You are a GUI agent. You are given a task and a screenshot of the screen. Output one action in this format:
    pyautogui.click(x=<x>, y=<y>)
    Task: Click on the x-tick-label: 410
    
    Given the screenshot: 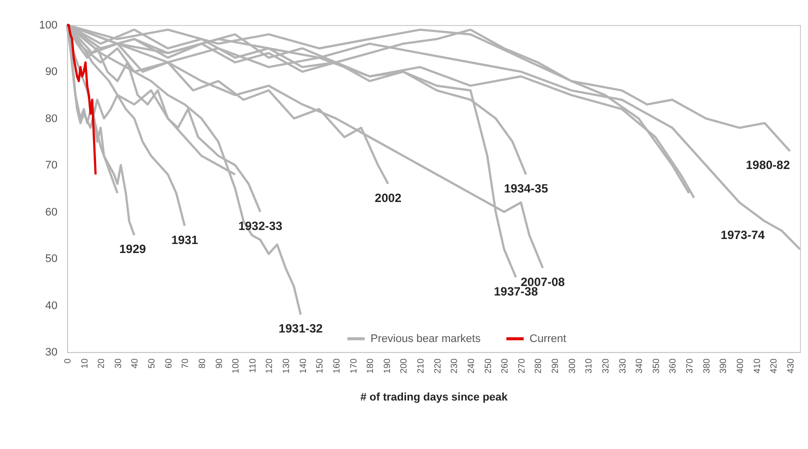 What is the action you would take?
    pyautogui.click(x=757, y=366)
    